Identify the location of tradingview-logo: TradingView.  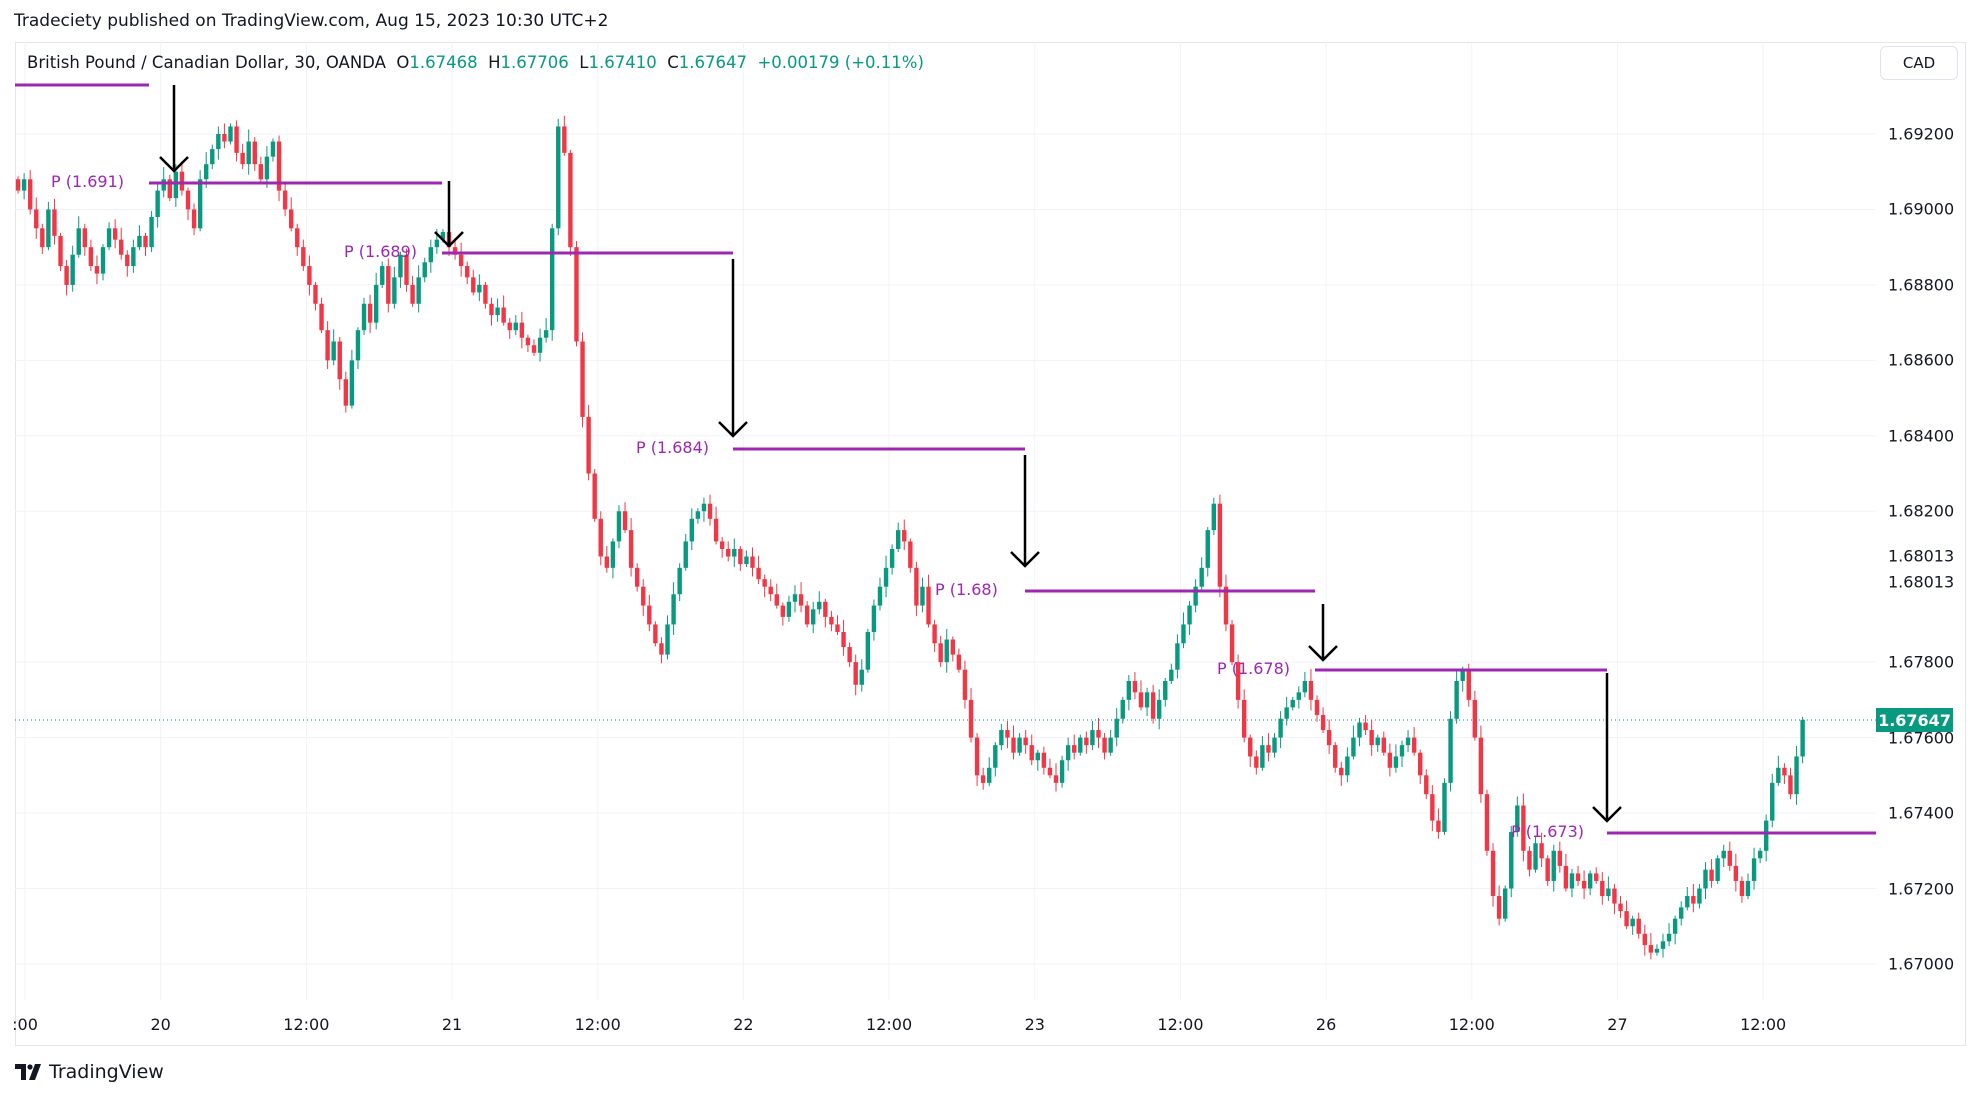
(89, 1072).